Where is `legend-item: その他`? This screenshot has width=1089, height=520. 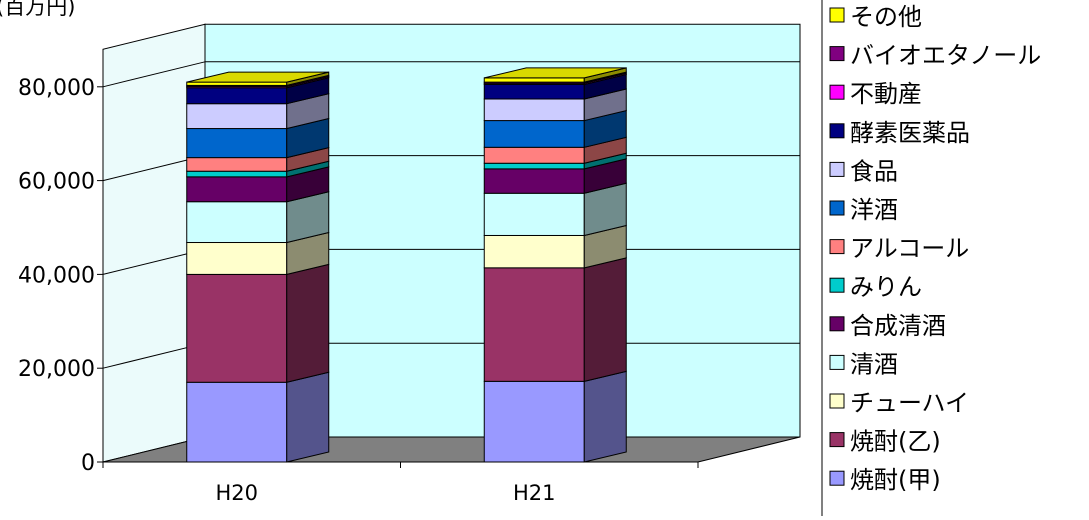
legend-item: その他 is located at coordinates (875, 17).